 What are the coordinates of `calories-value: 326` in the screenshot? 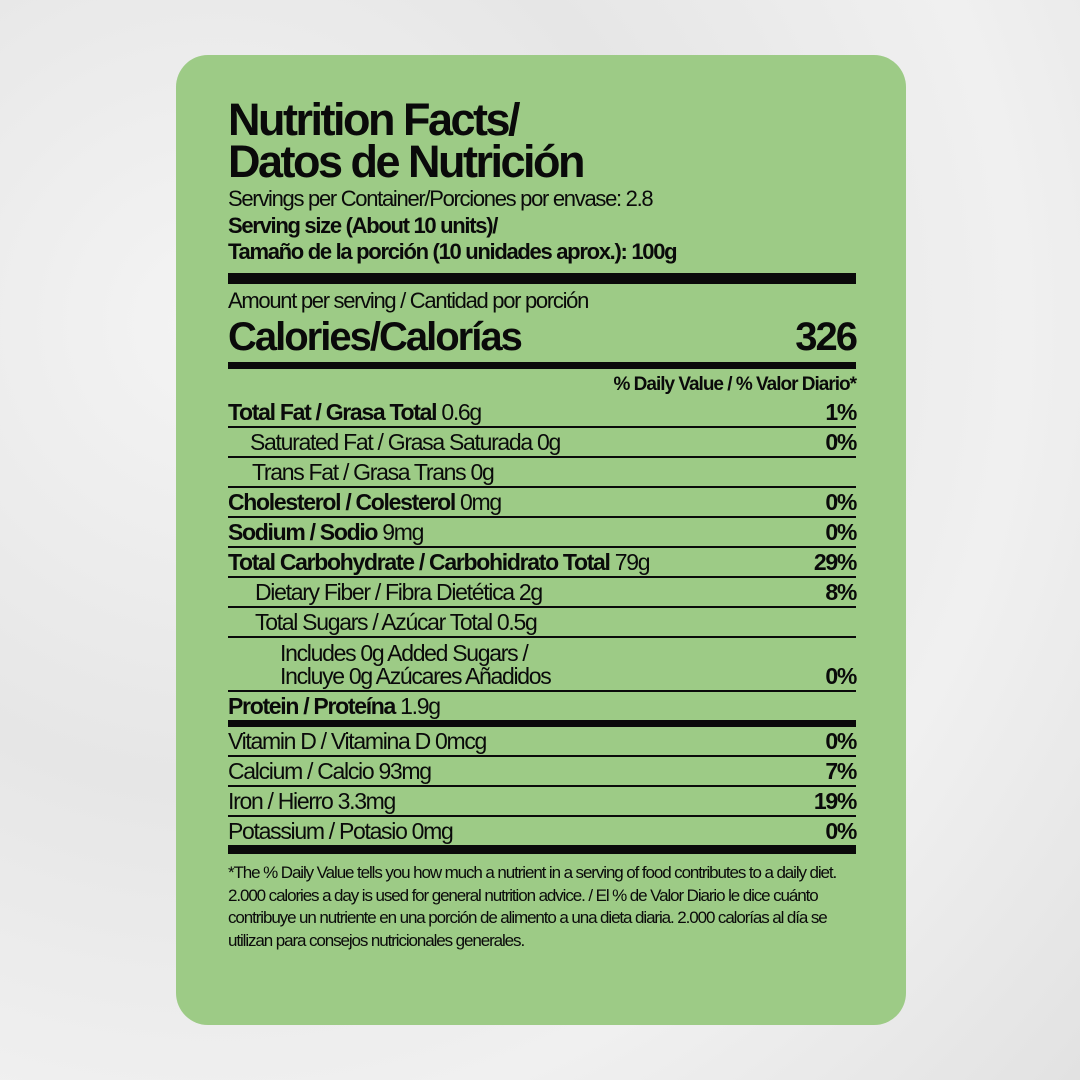 It's located at (826, 337).